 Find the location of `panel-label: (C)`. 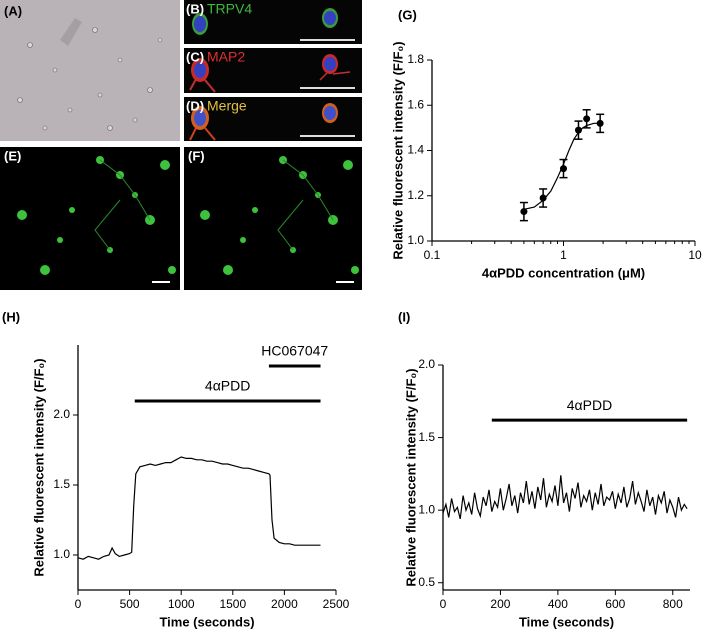

panel-label: (C) is located at coordinates (195, 56).